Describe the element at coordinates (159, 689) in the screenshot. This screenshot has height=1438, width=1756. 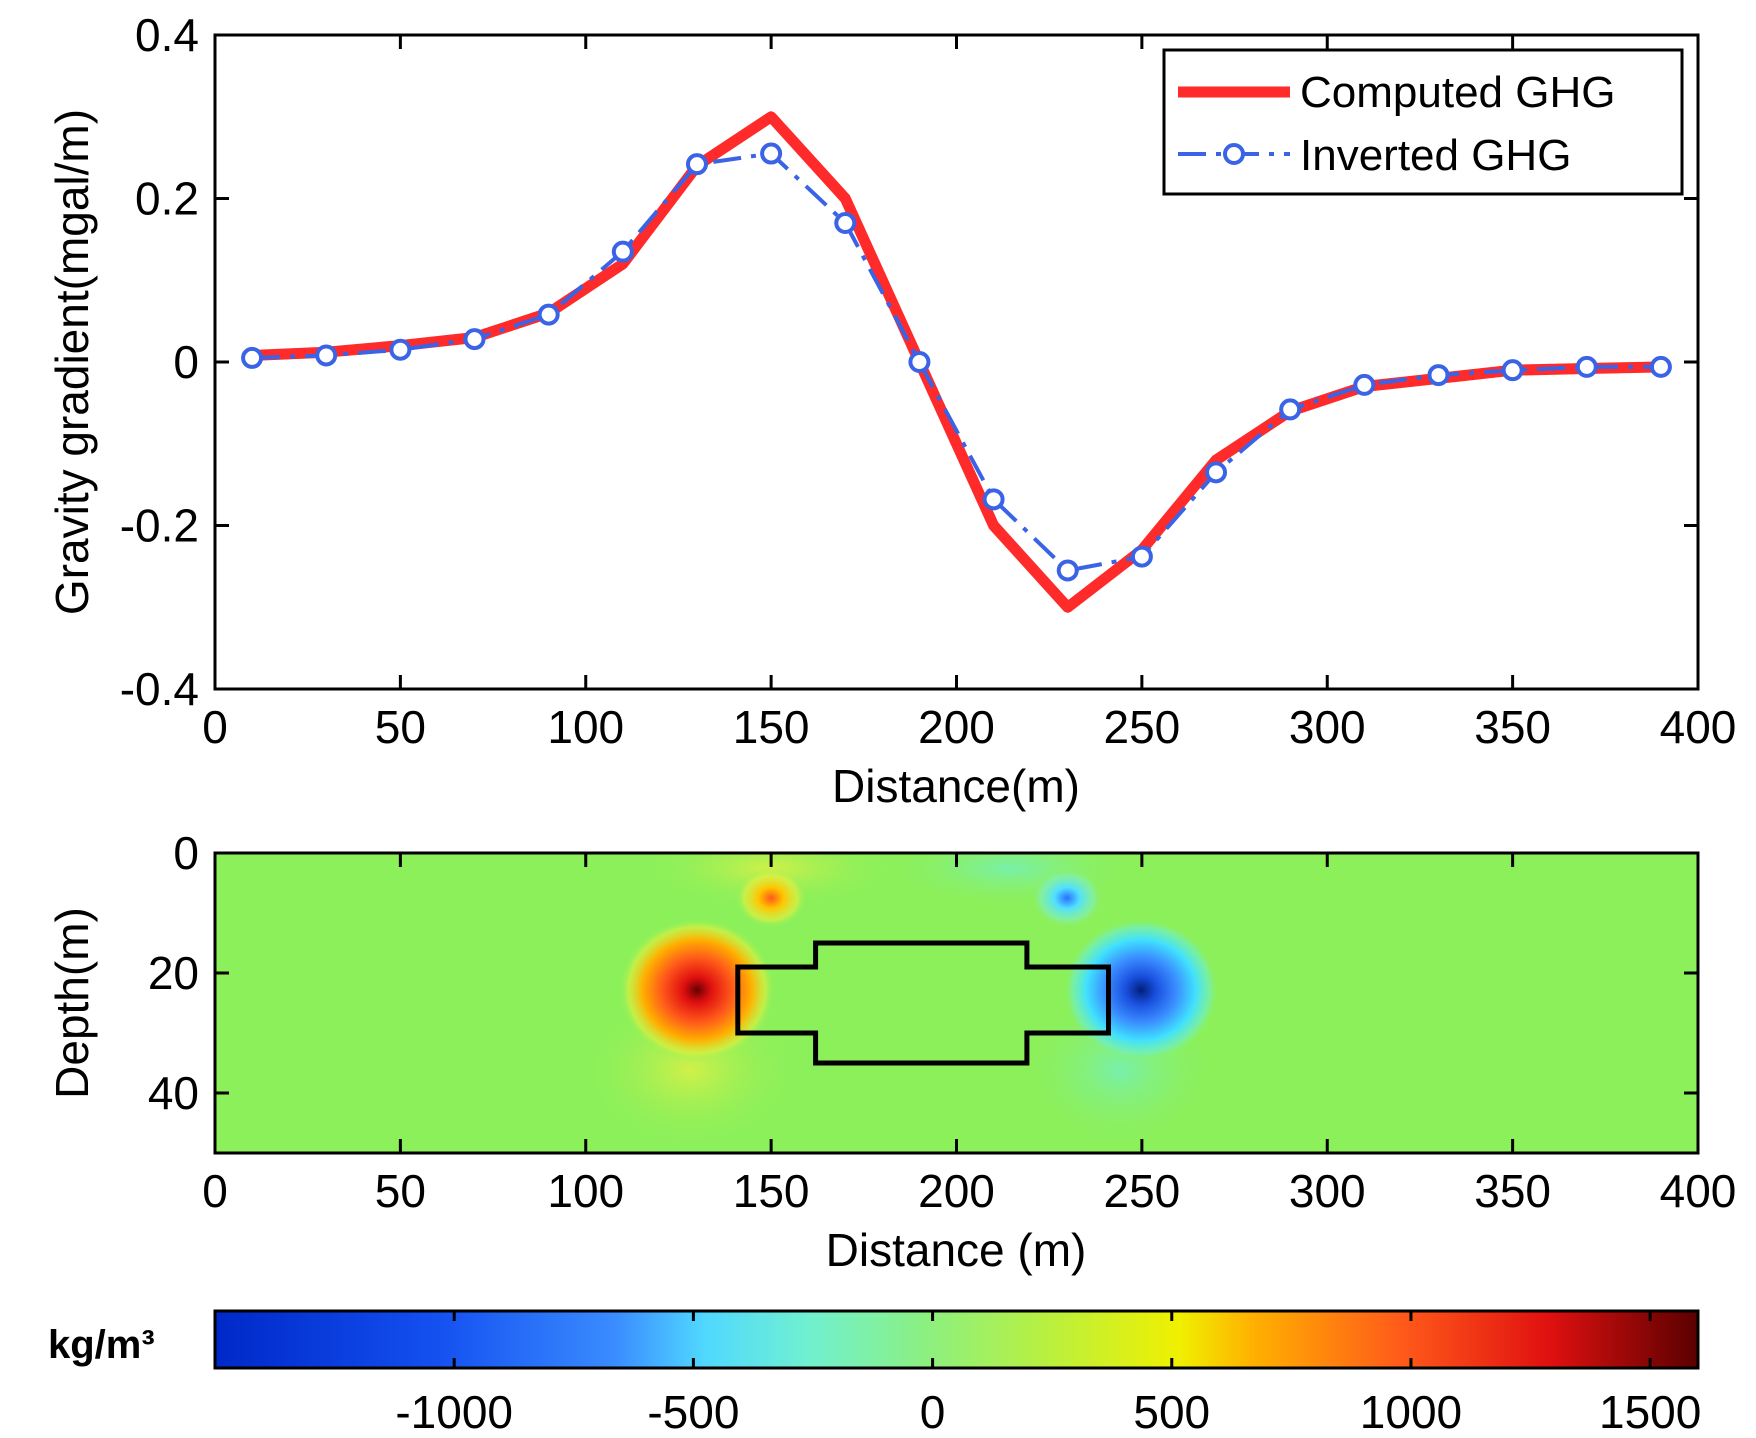
I see `y-tick-label: -0.4` at that location.